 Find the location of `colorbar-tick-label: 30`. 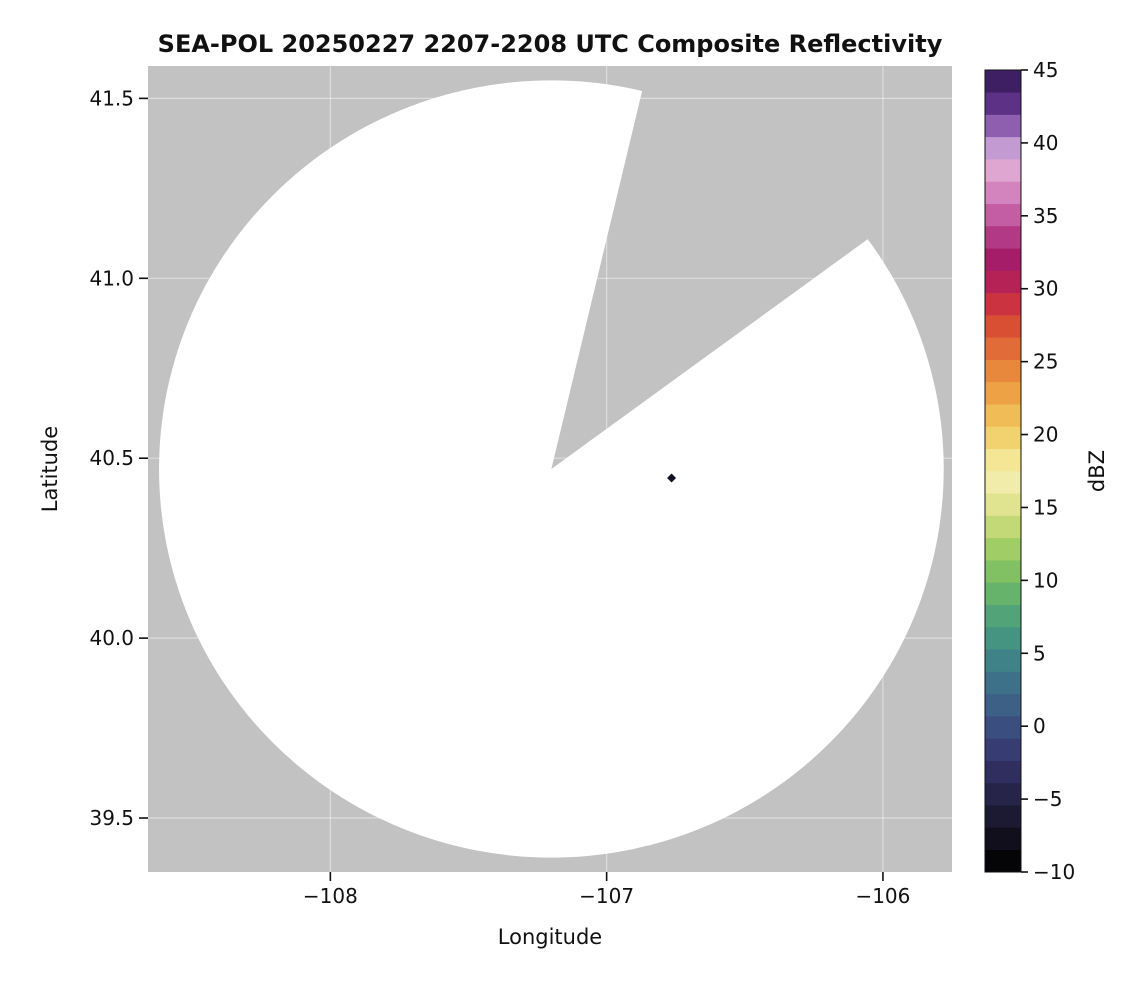

colorbar-tick-label: 30 is located at coordinates (1045, 289).